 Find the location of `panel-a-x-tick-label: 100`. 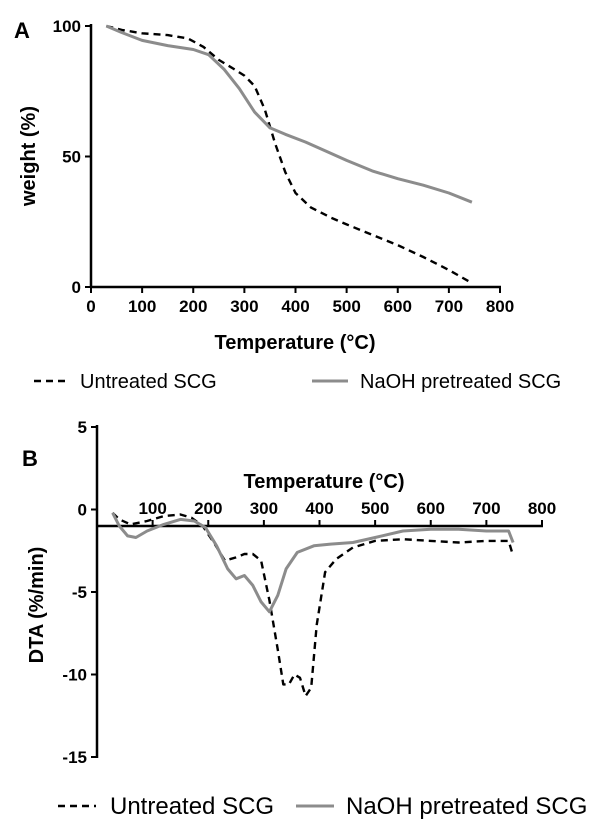

panel-a-x-tick-label: 100 is located at coordinates (142, 306).